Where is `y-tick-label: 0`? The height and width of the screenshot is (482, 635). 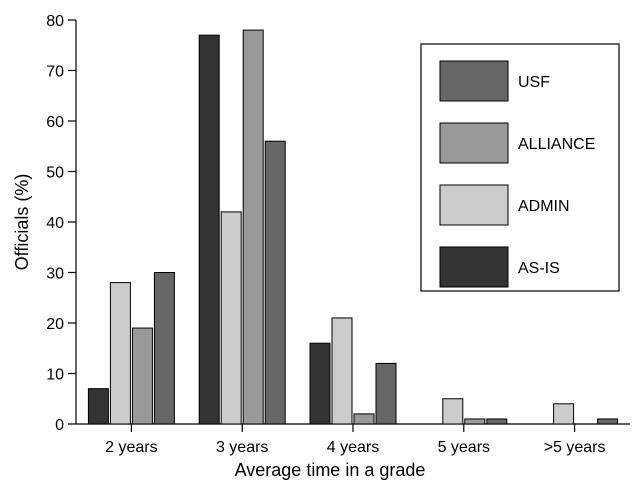 y-tick-label: 0 is located at coordinates (59, 425).